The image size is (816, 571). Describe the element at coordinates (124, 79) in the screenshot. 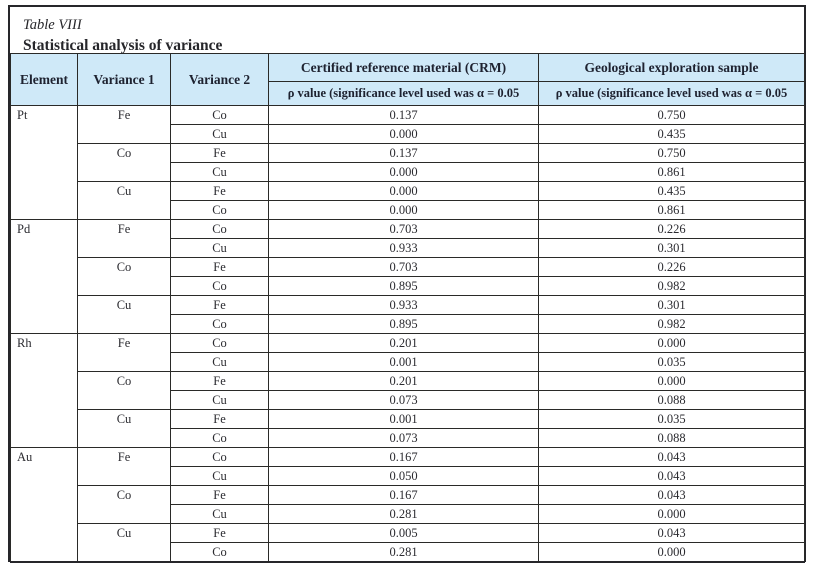

I see `column-header-variance1: Variance 1` at that location.